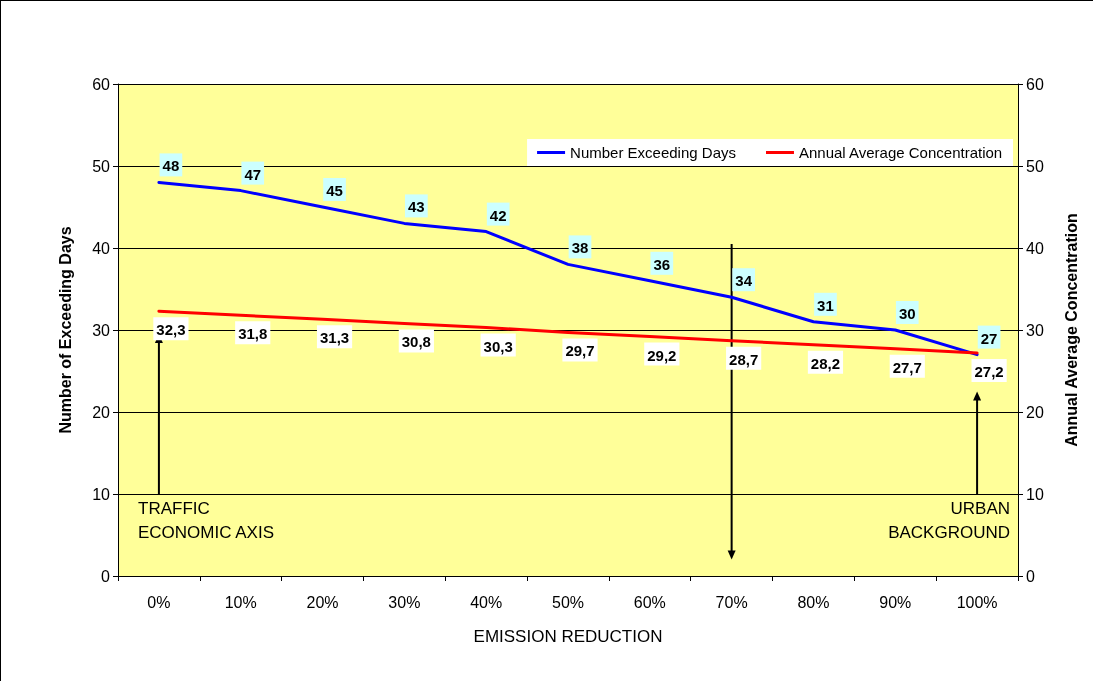 Image resolution: width=1094 pixels, height=682 pixels. Describe the element at coordinates (649, 602) in the screenshot. I see `x-tick-label: 60%` at that location.